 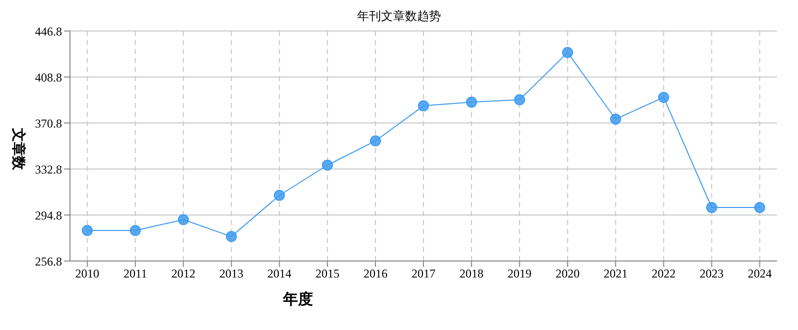 What do you see at coordinates (279, 273) in the screenshot?
I see `x-tick-label: 2014` at bounding box center [279, 273].